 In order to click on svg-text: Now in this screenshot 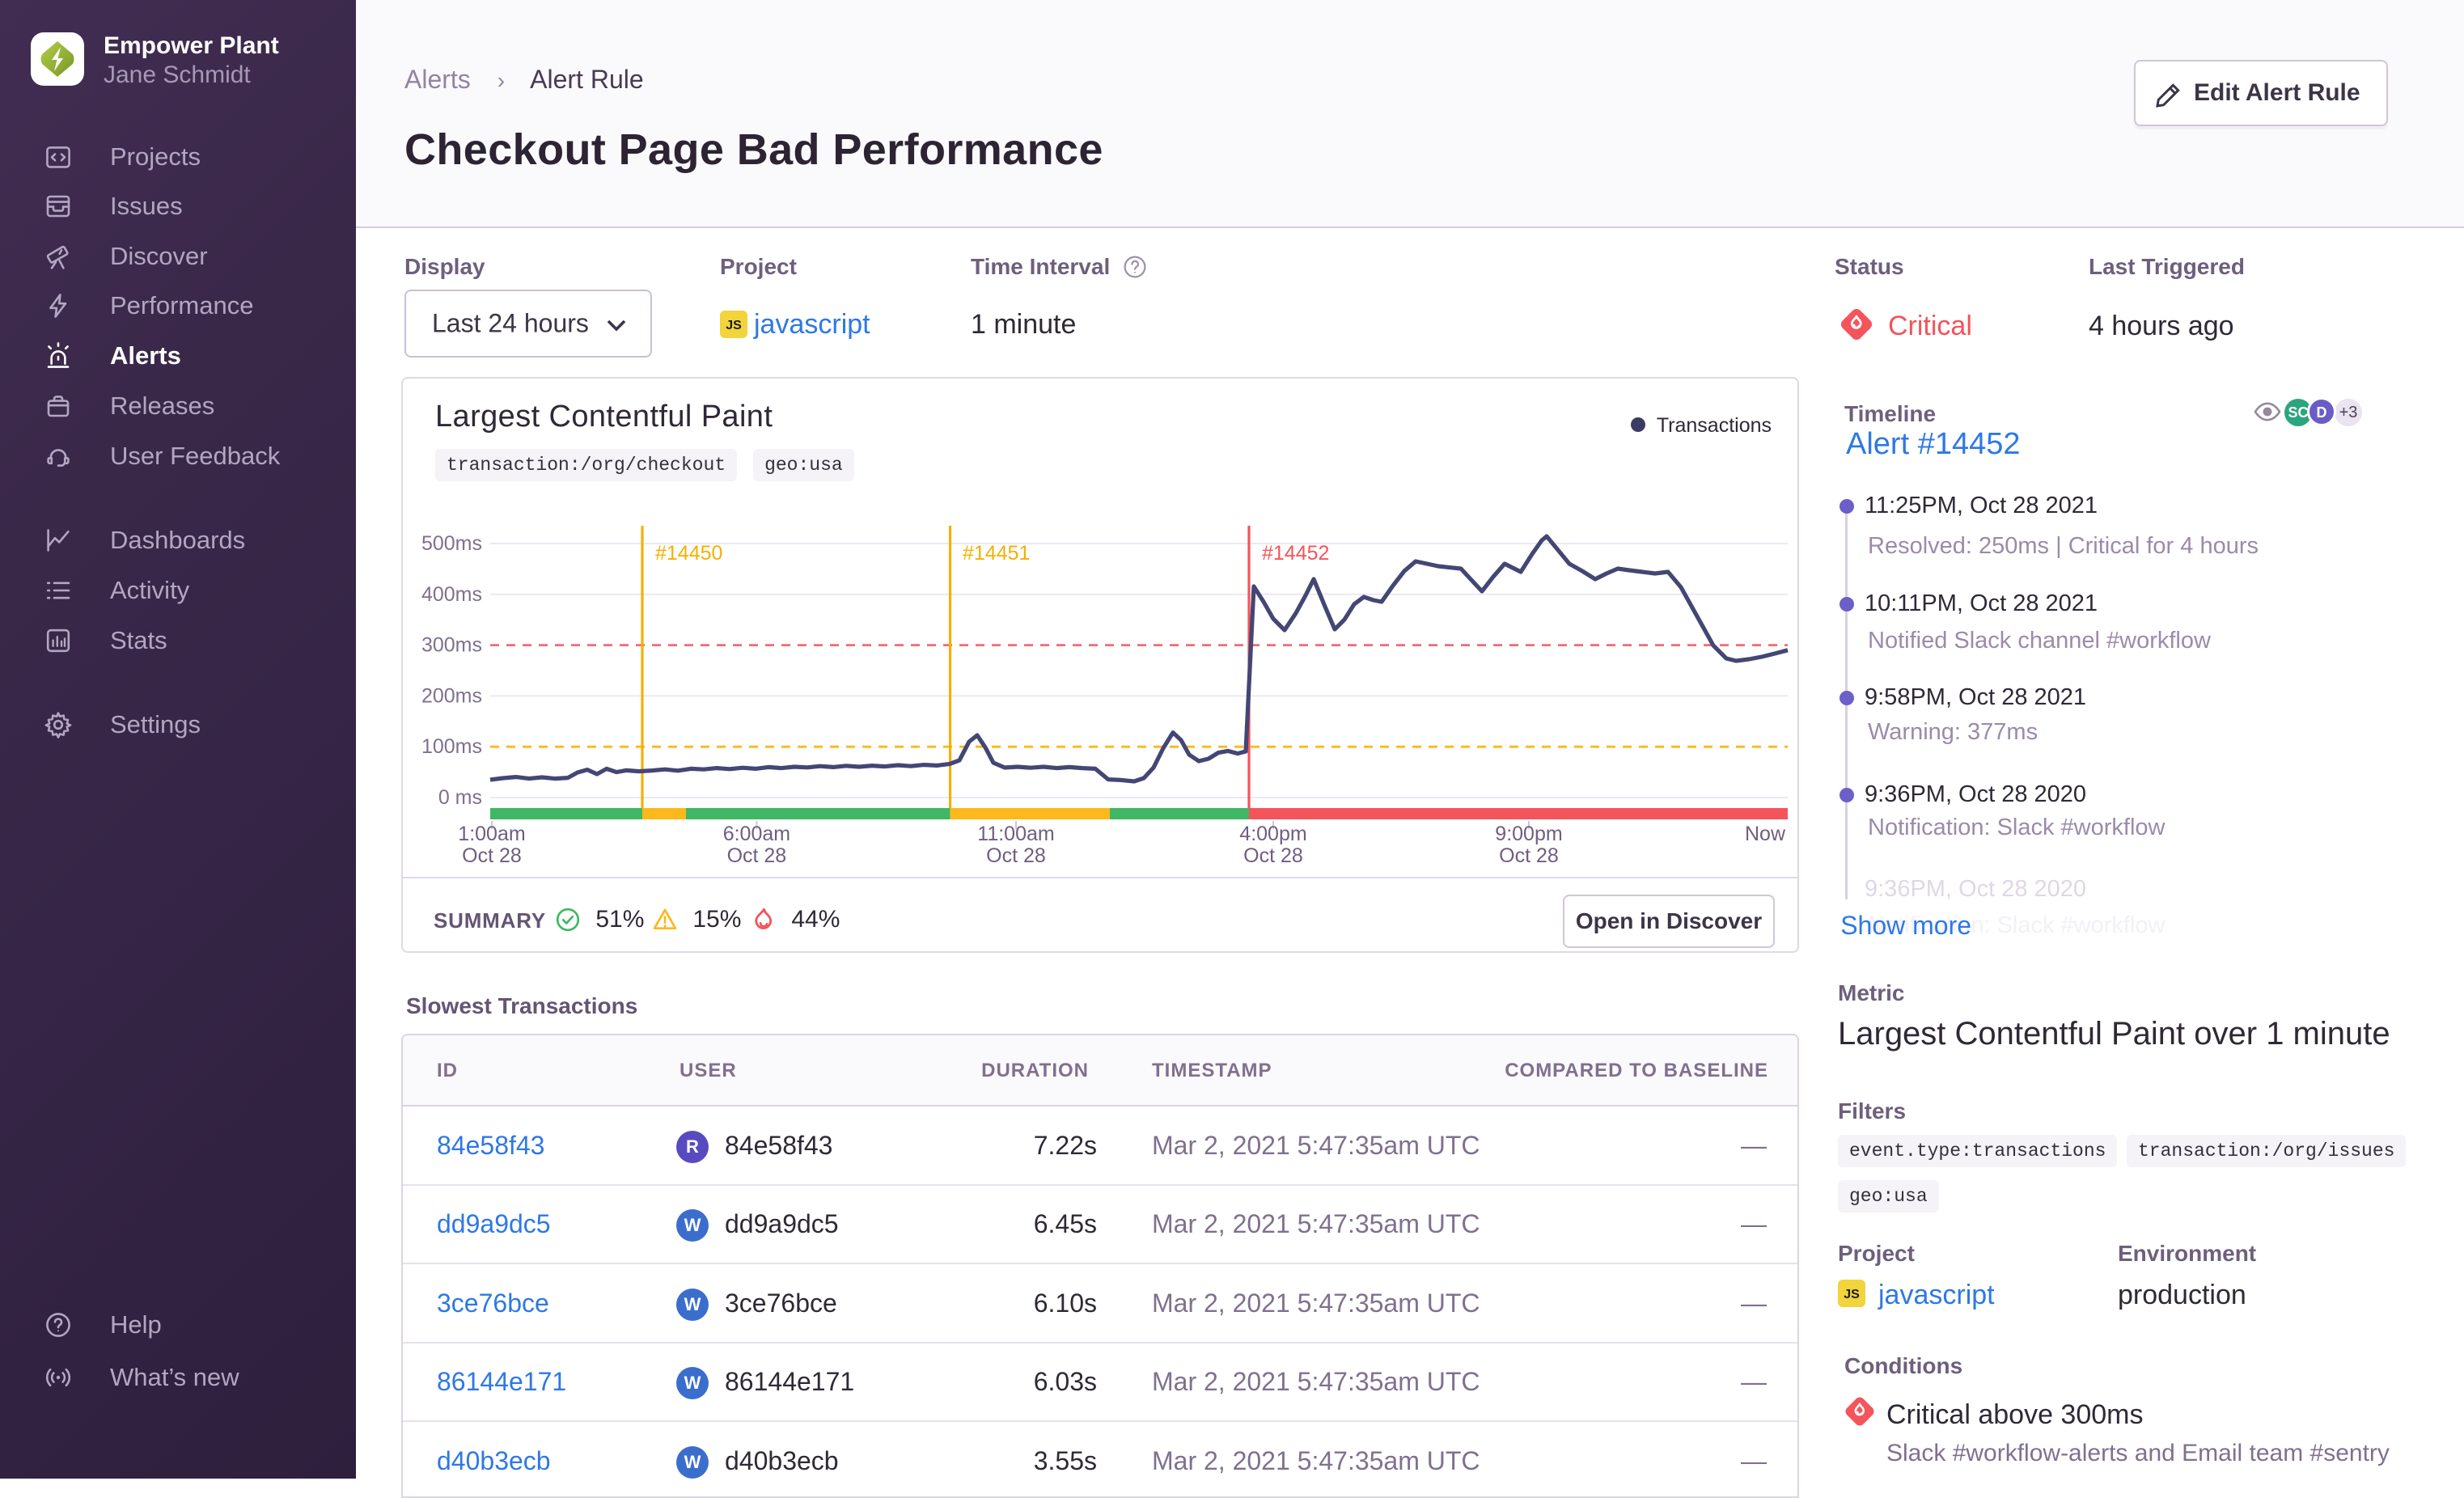, I will do `click(1765, 834)`.